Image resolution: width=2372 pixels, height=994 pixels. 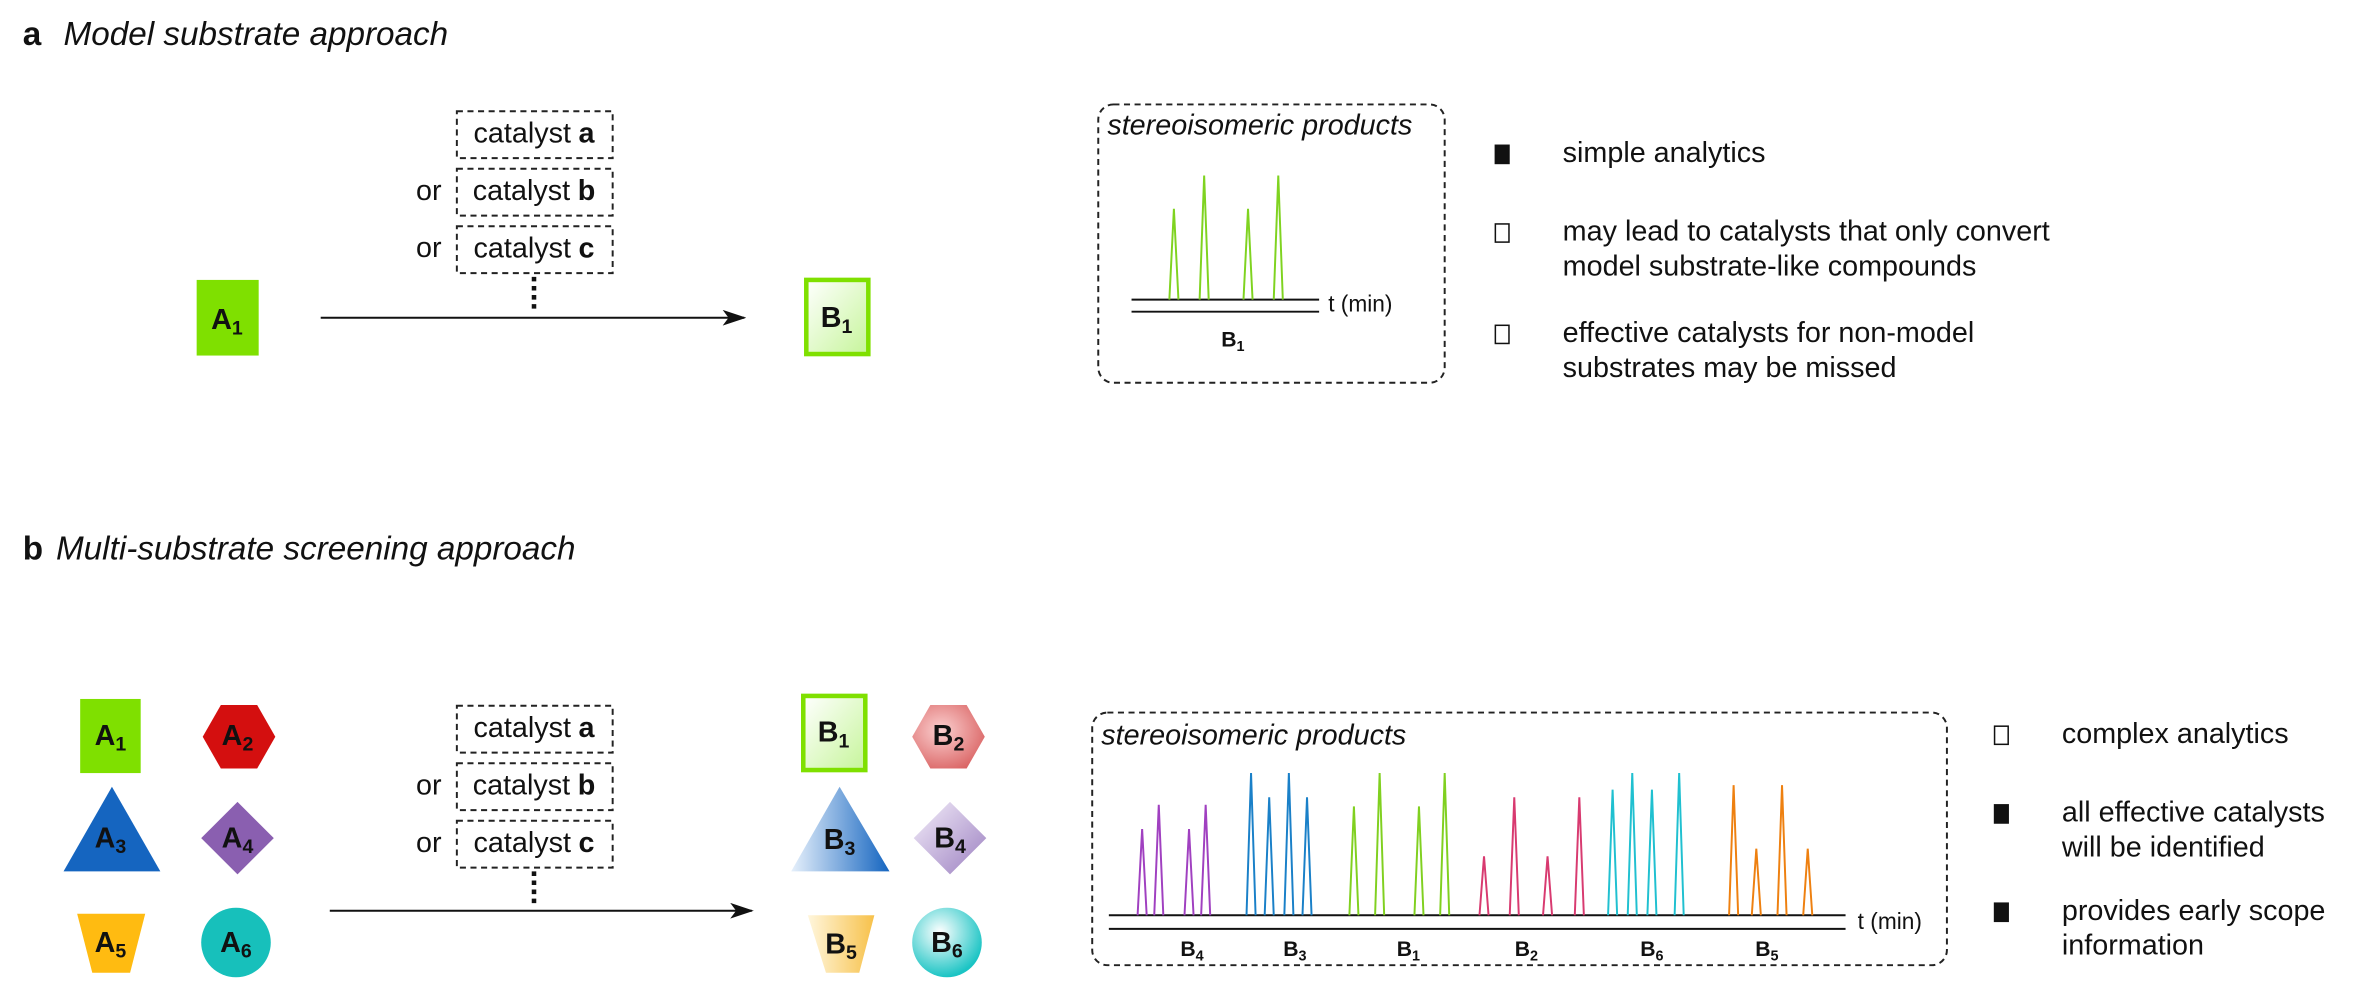 What do you see at coordinates (2175, 734) in the screenshot?
I see `point-text: complex analytics` at bounding box center [2175, 734].